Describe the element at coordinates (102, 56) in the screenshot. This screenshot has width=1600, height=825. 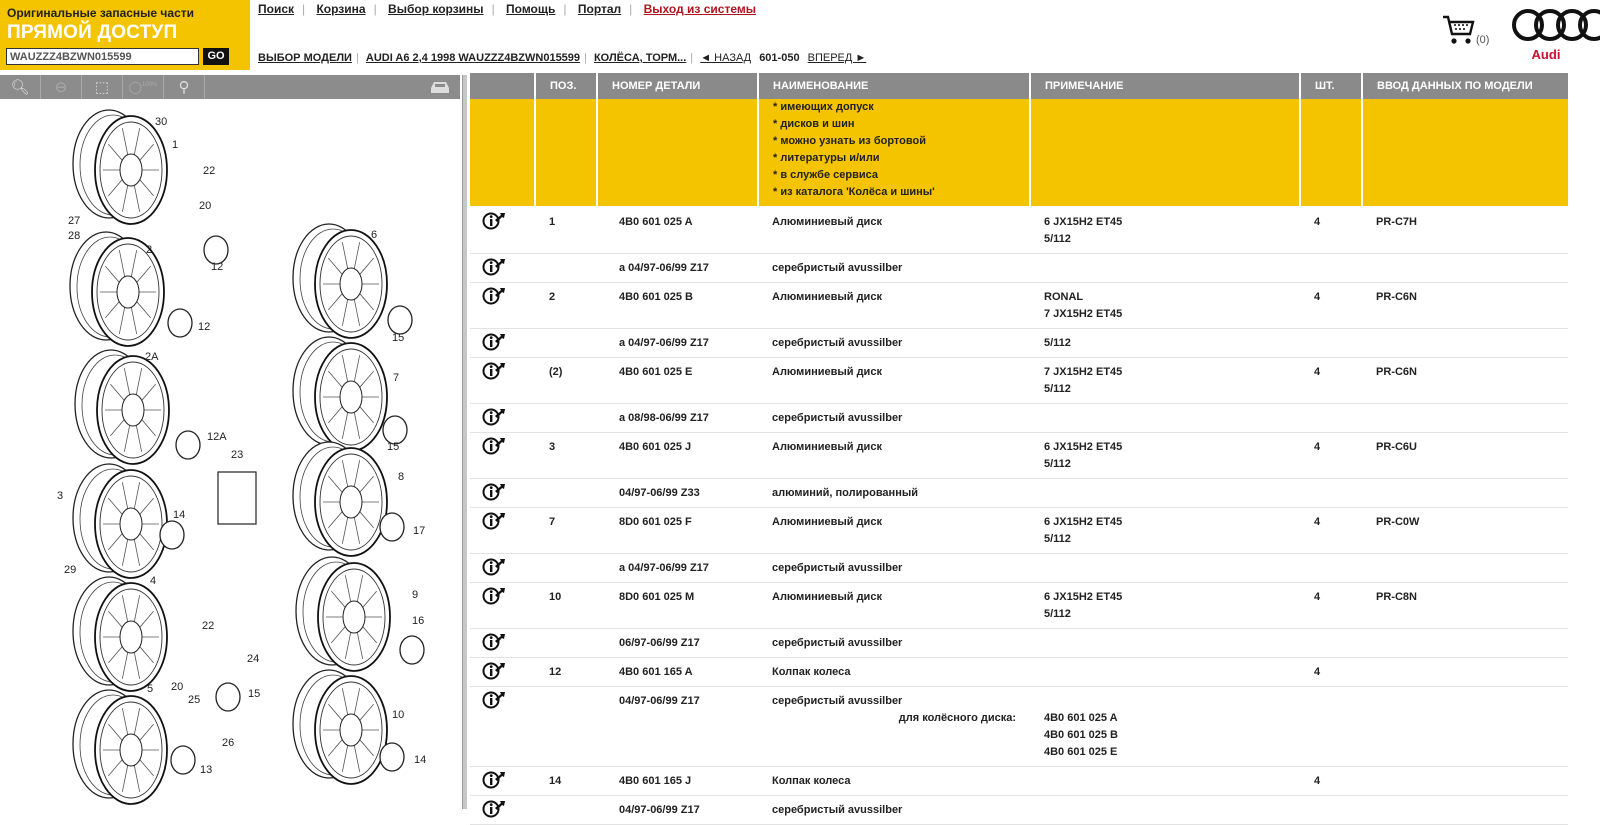
I see `vin-input` at that location.